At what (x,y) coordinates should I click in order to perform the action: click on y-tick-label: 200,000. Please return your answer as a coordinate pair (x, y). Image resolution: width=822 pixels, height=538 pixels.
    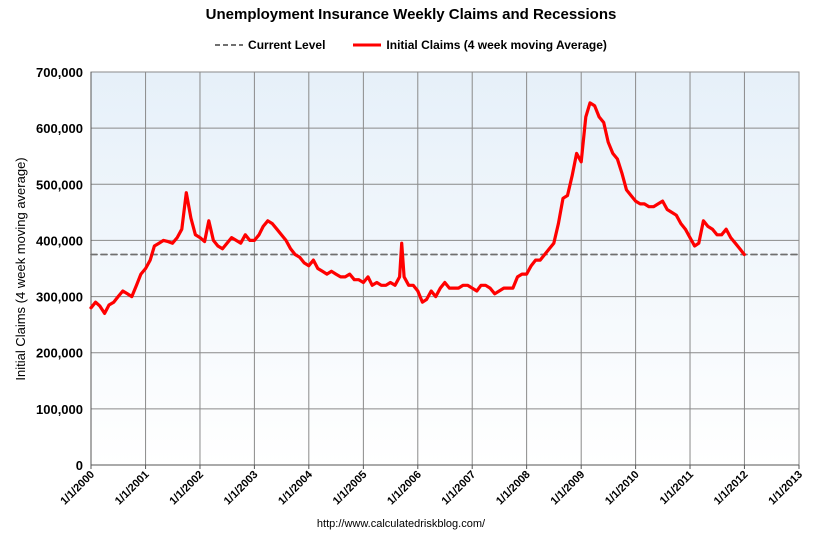
    Looking at the image, I should click on (59, 353).